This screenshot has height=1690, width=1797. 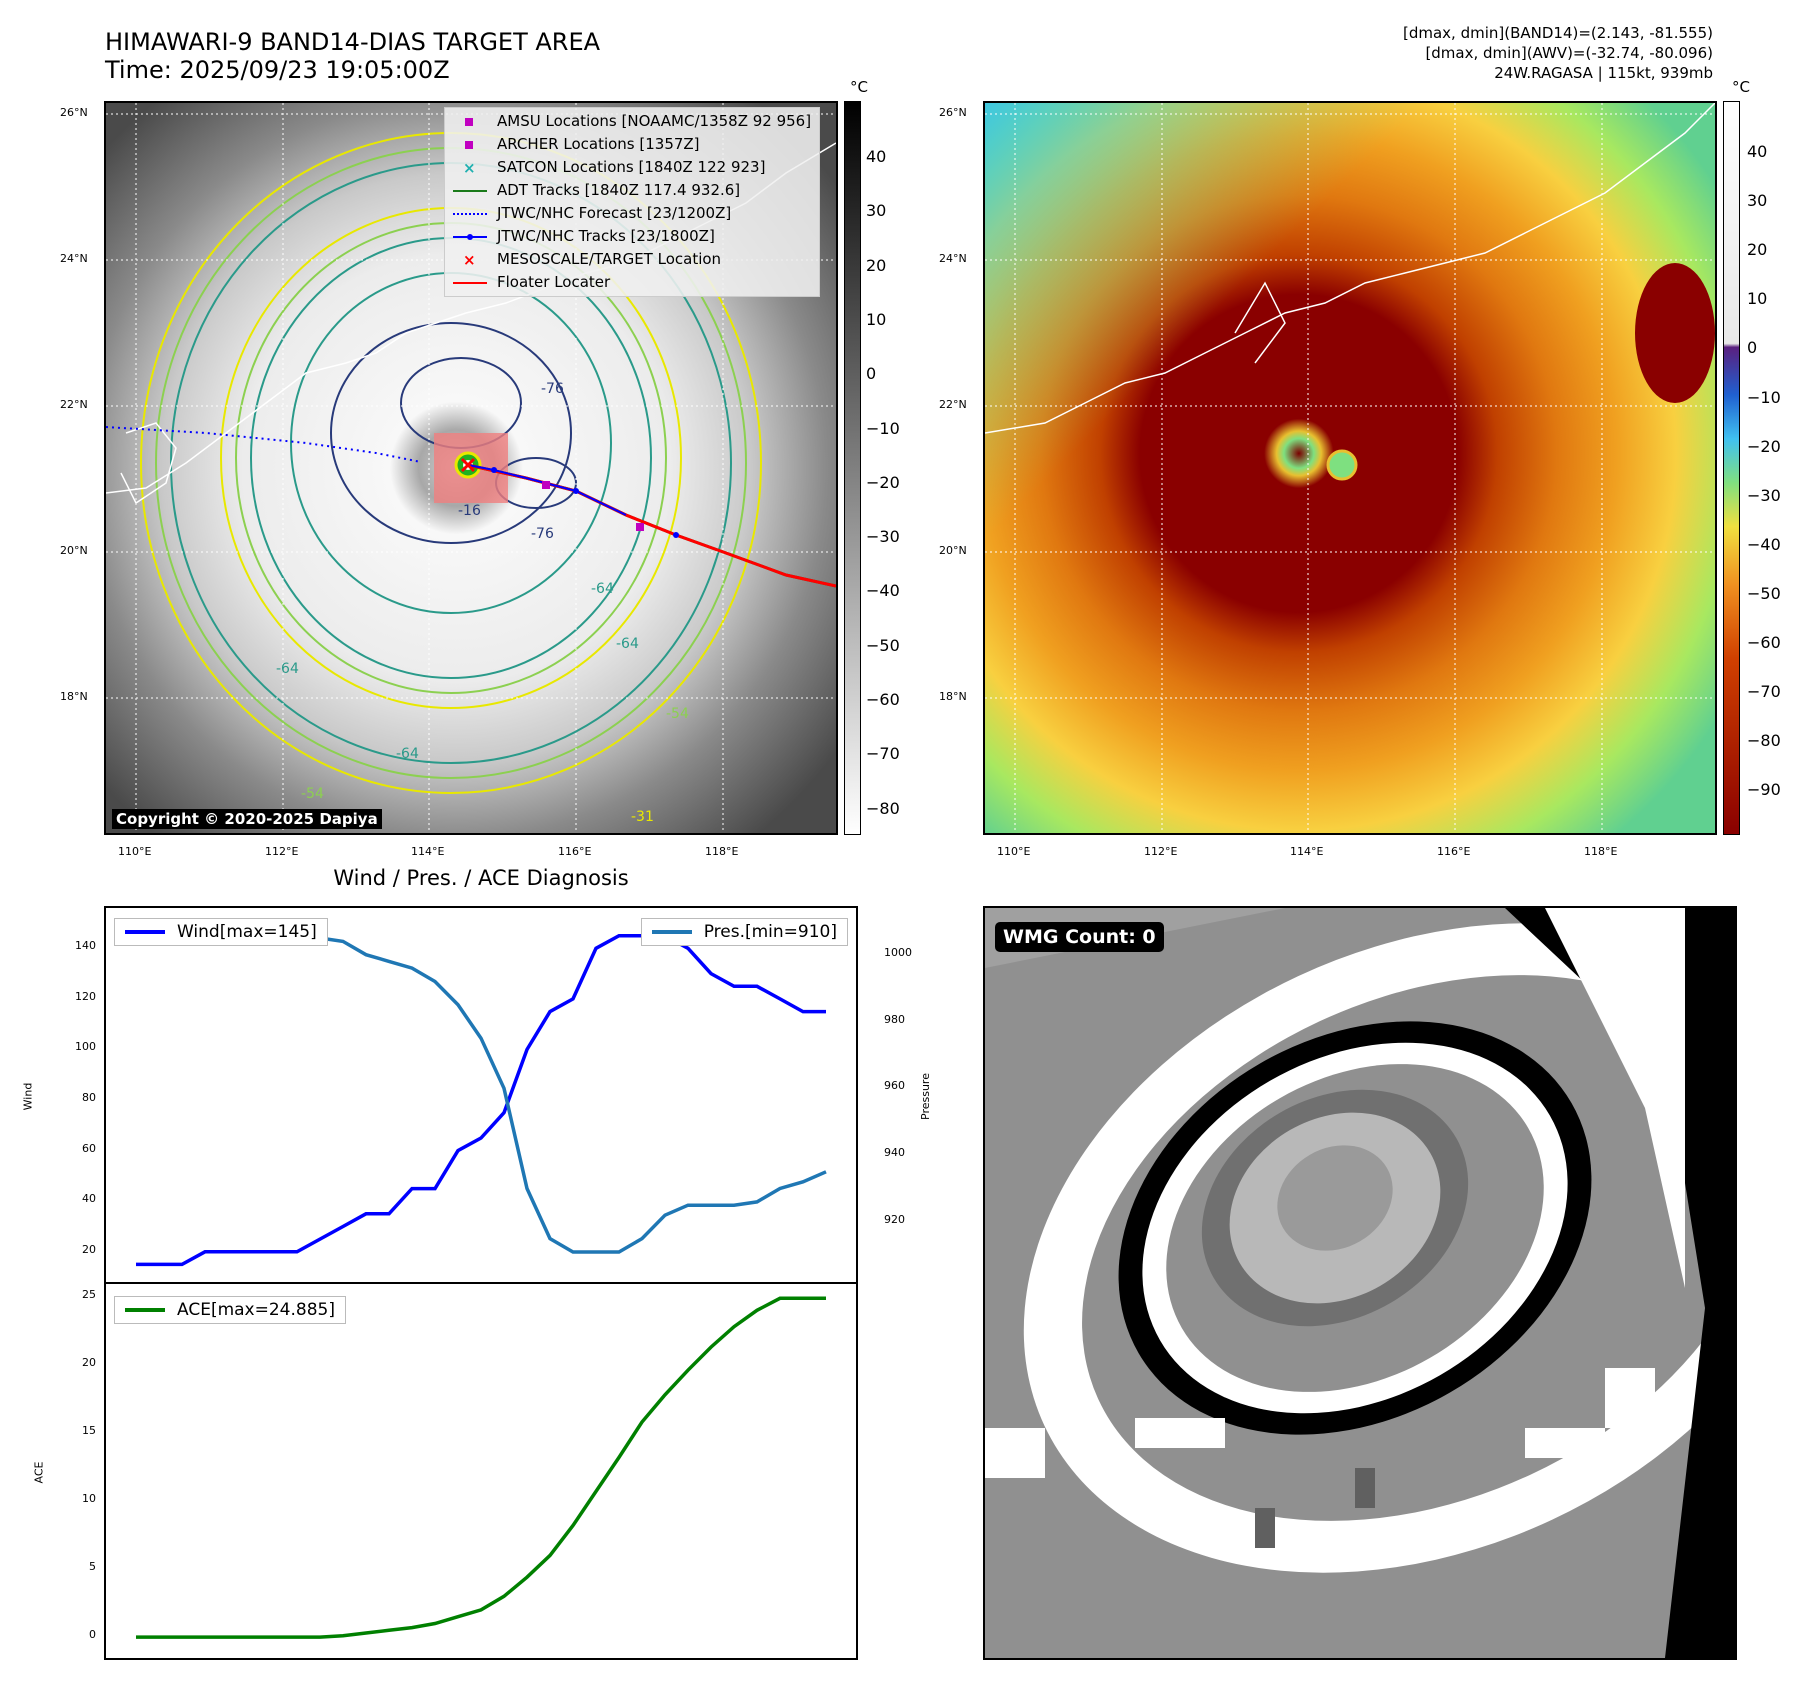 What do you see at coordinates (876, 265) in the screenshot?
I see `colorbar-tick-label: 20` at bounding box center [876, 265].